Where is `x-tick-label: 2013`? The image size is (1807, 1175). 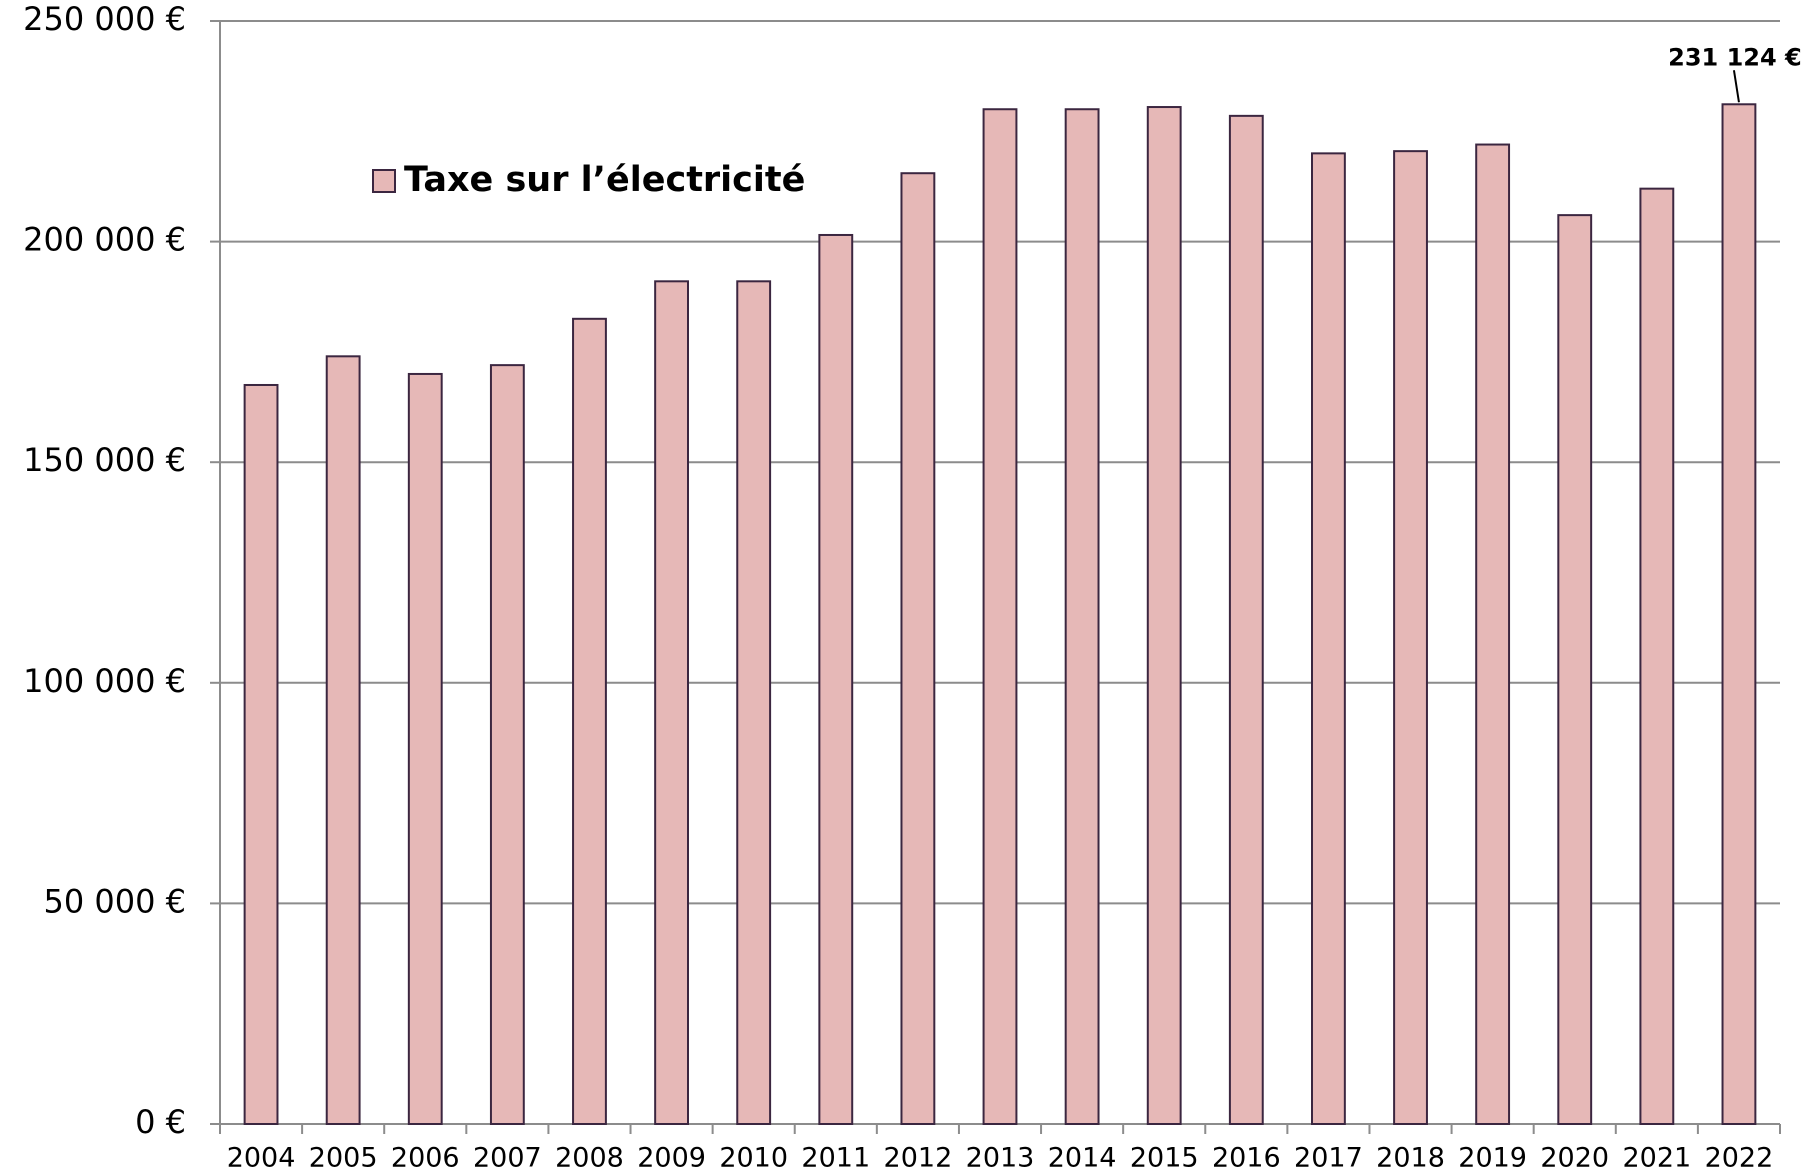 x-tick-label: 2013 is located at coordinates (1000, 1158).